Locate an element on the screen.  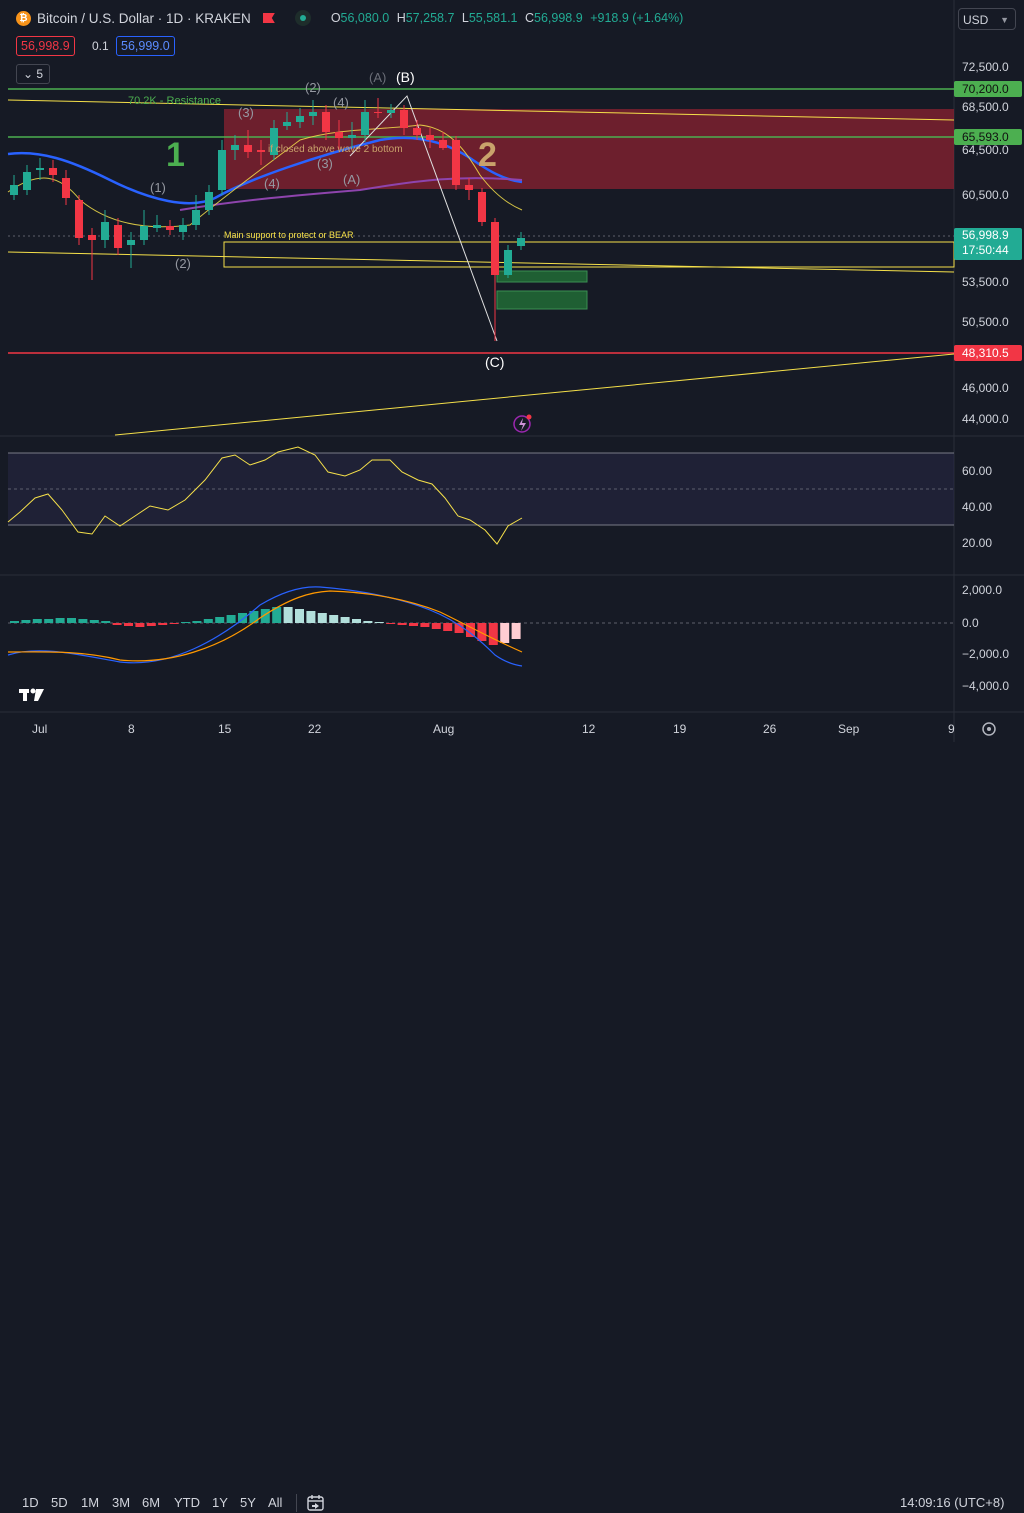
sell-button: 56,998.9 is located at coordinates (45, 46).